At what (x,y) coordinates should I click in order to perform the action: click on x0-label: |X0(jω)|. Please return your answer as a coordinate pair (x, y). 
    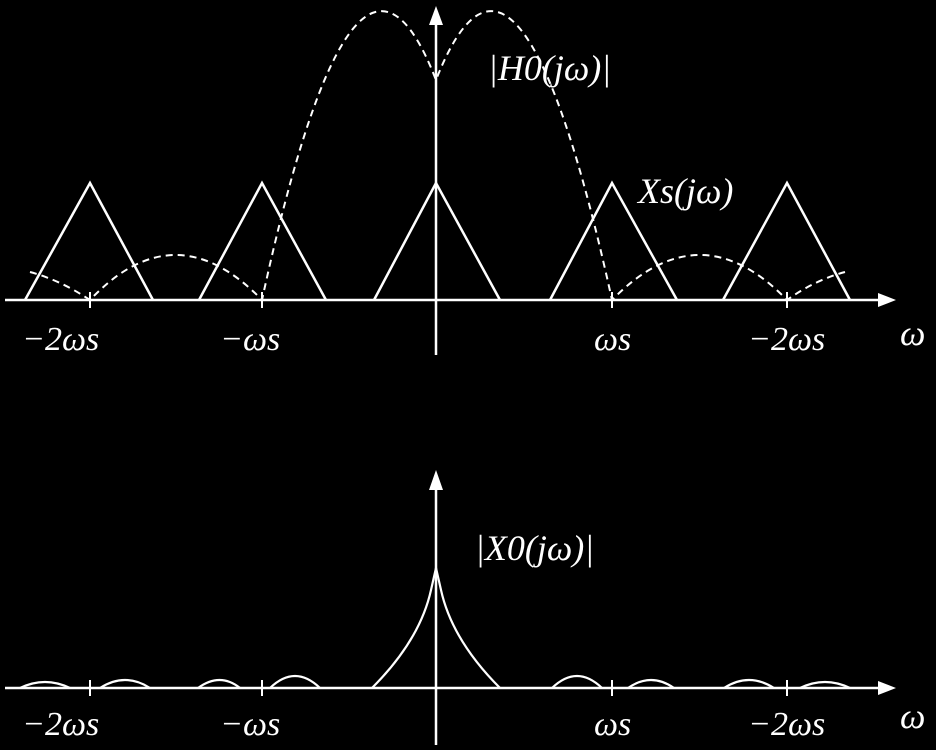
    Looking at the image, I should click on (534, 548).